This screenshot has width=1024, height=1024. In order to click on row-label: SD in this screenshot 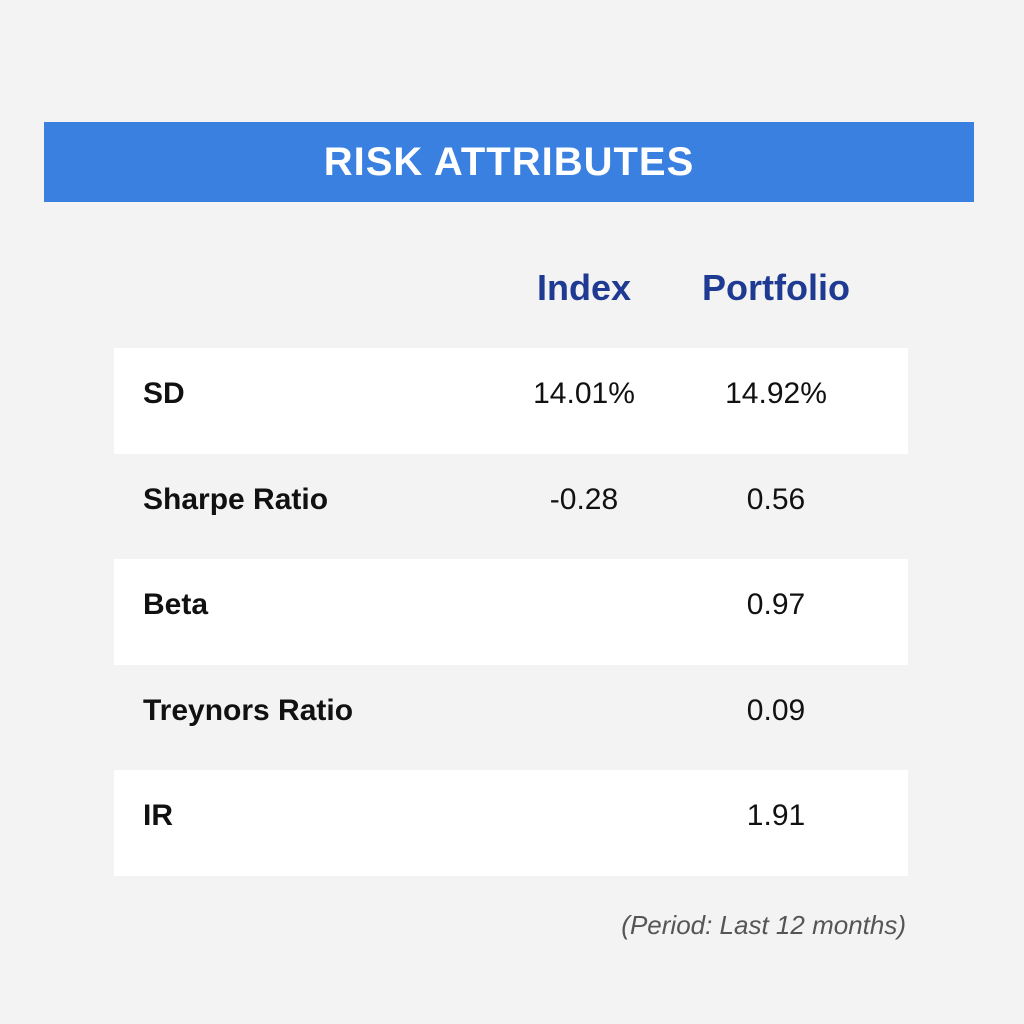, I will do `click(164, 393)`.